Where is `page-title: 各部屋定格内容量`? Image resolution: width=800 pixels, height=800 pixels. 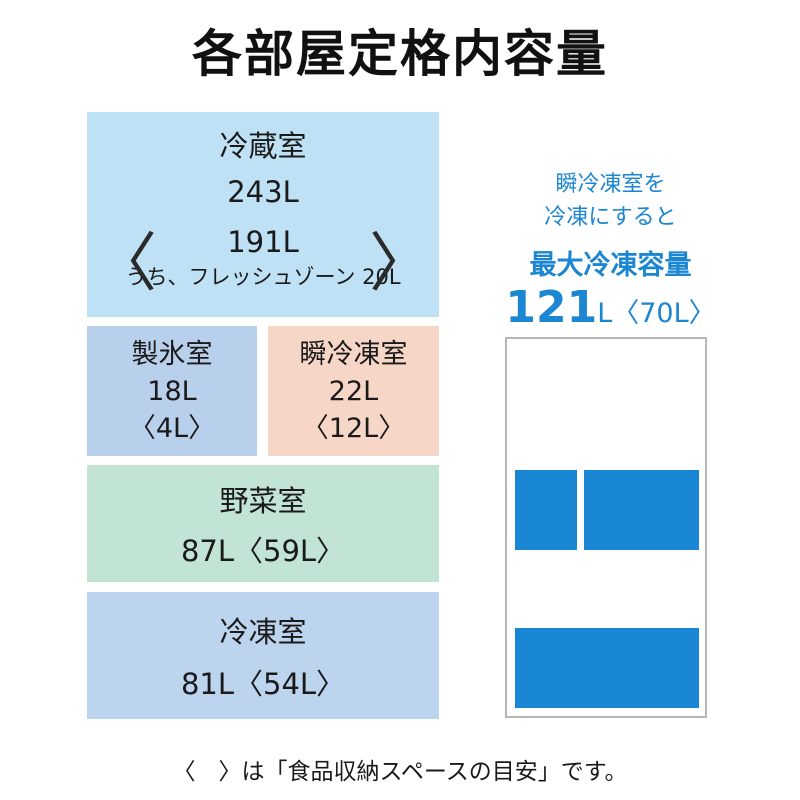 page-title: 各部屋定格内容量 is located at coordinates (400, 54).